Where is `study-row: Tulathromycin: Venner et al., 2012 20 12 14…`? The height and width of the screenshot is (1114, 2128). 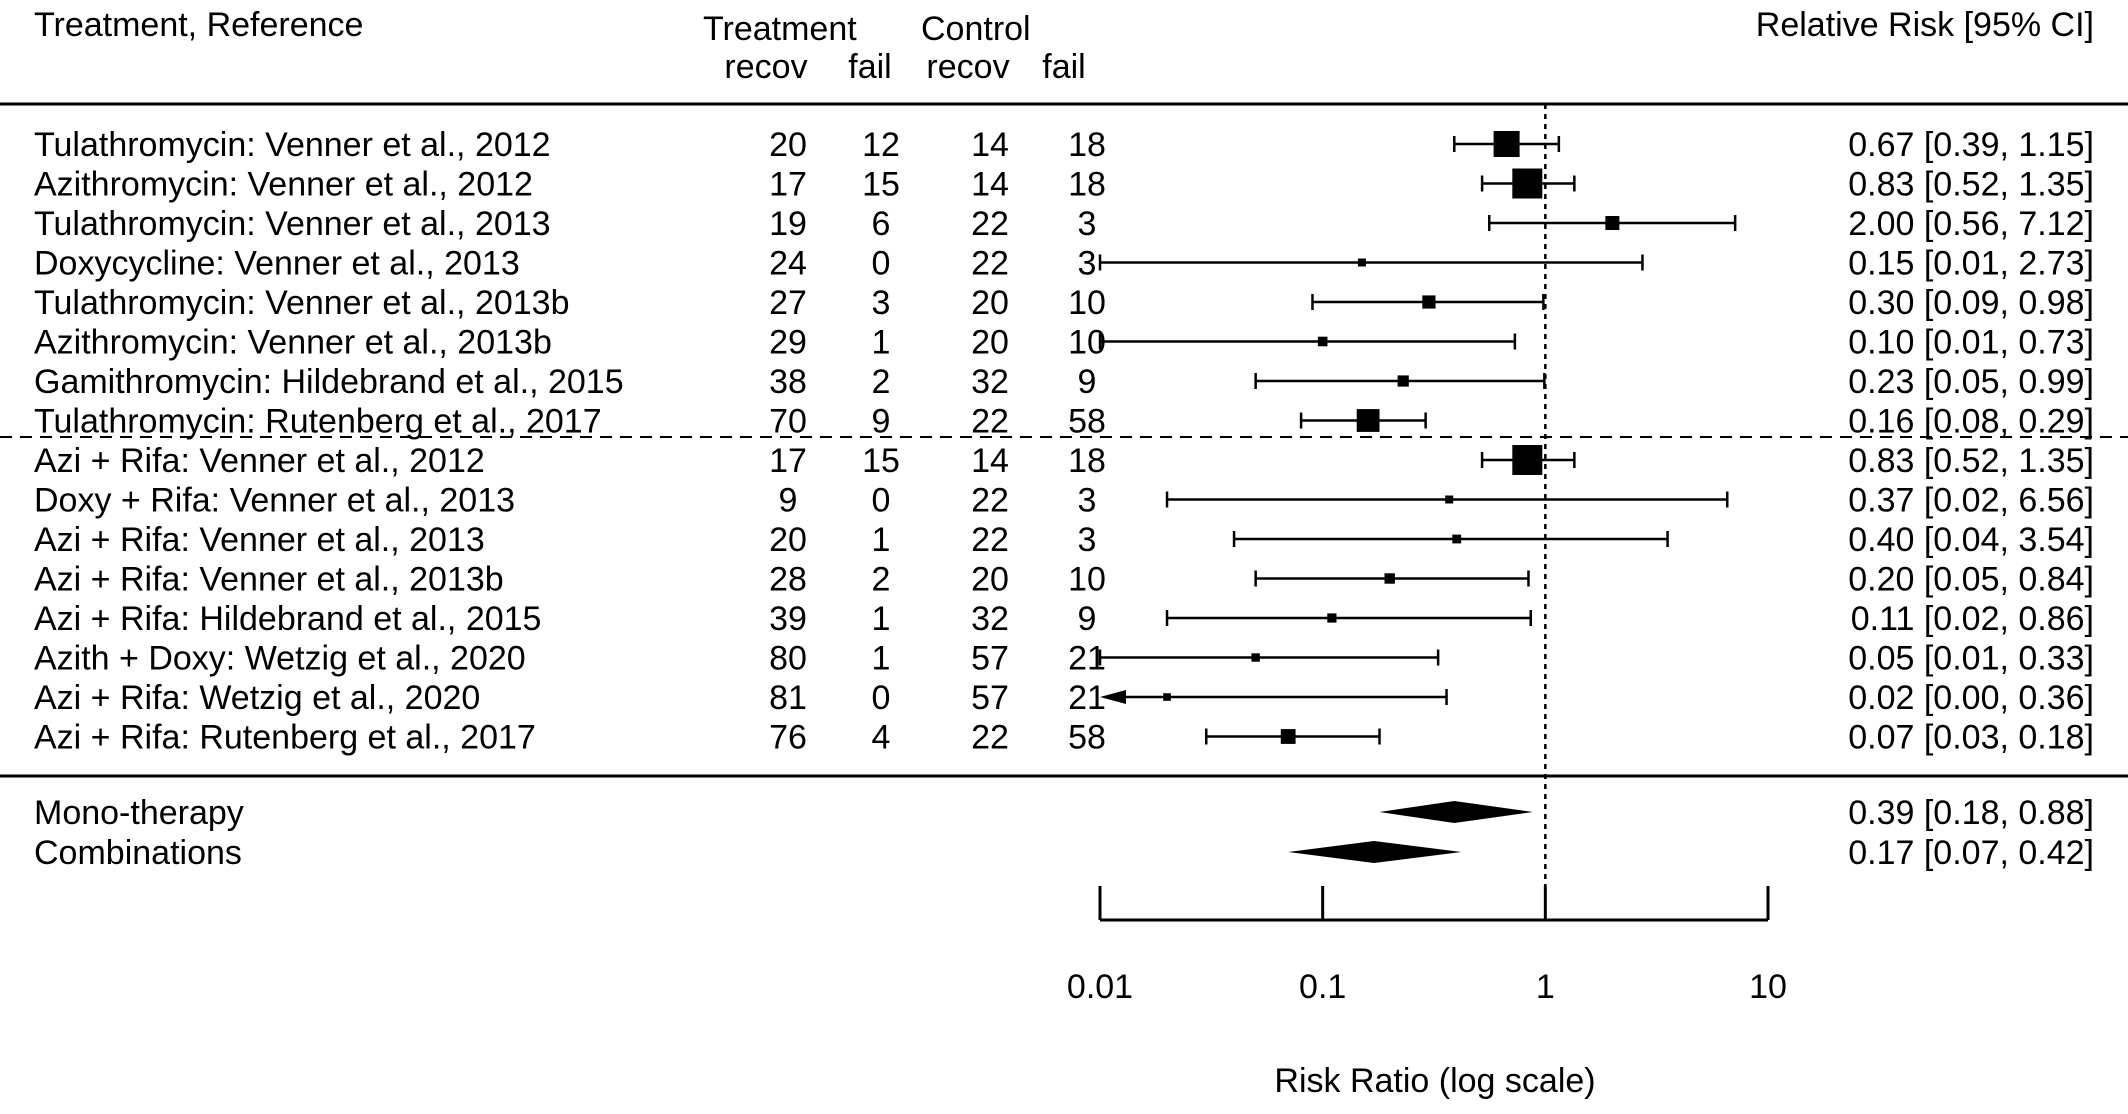 study-row: Tulathromycin: Venner et al., 2012 20 12 14… is located at coordinates (1064, 145).